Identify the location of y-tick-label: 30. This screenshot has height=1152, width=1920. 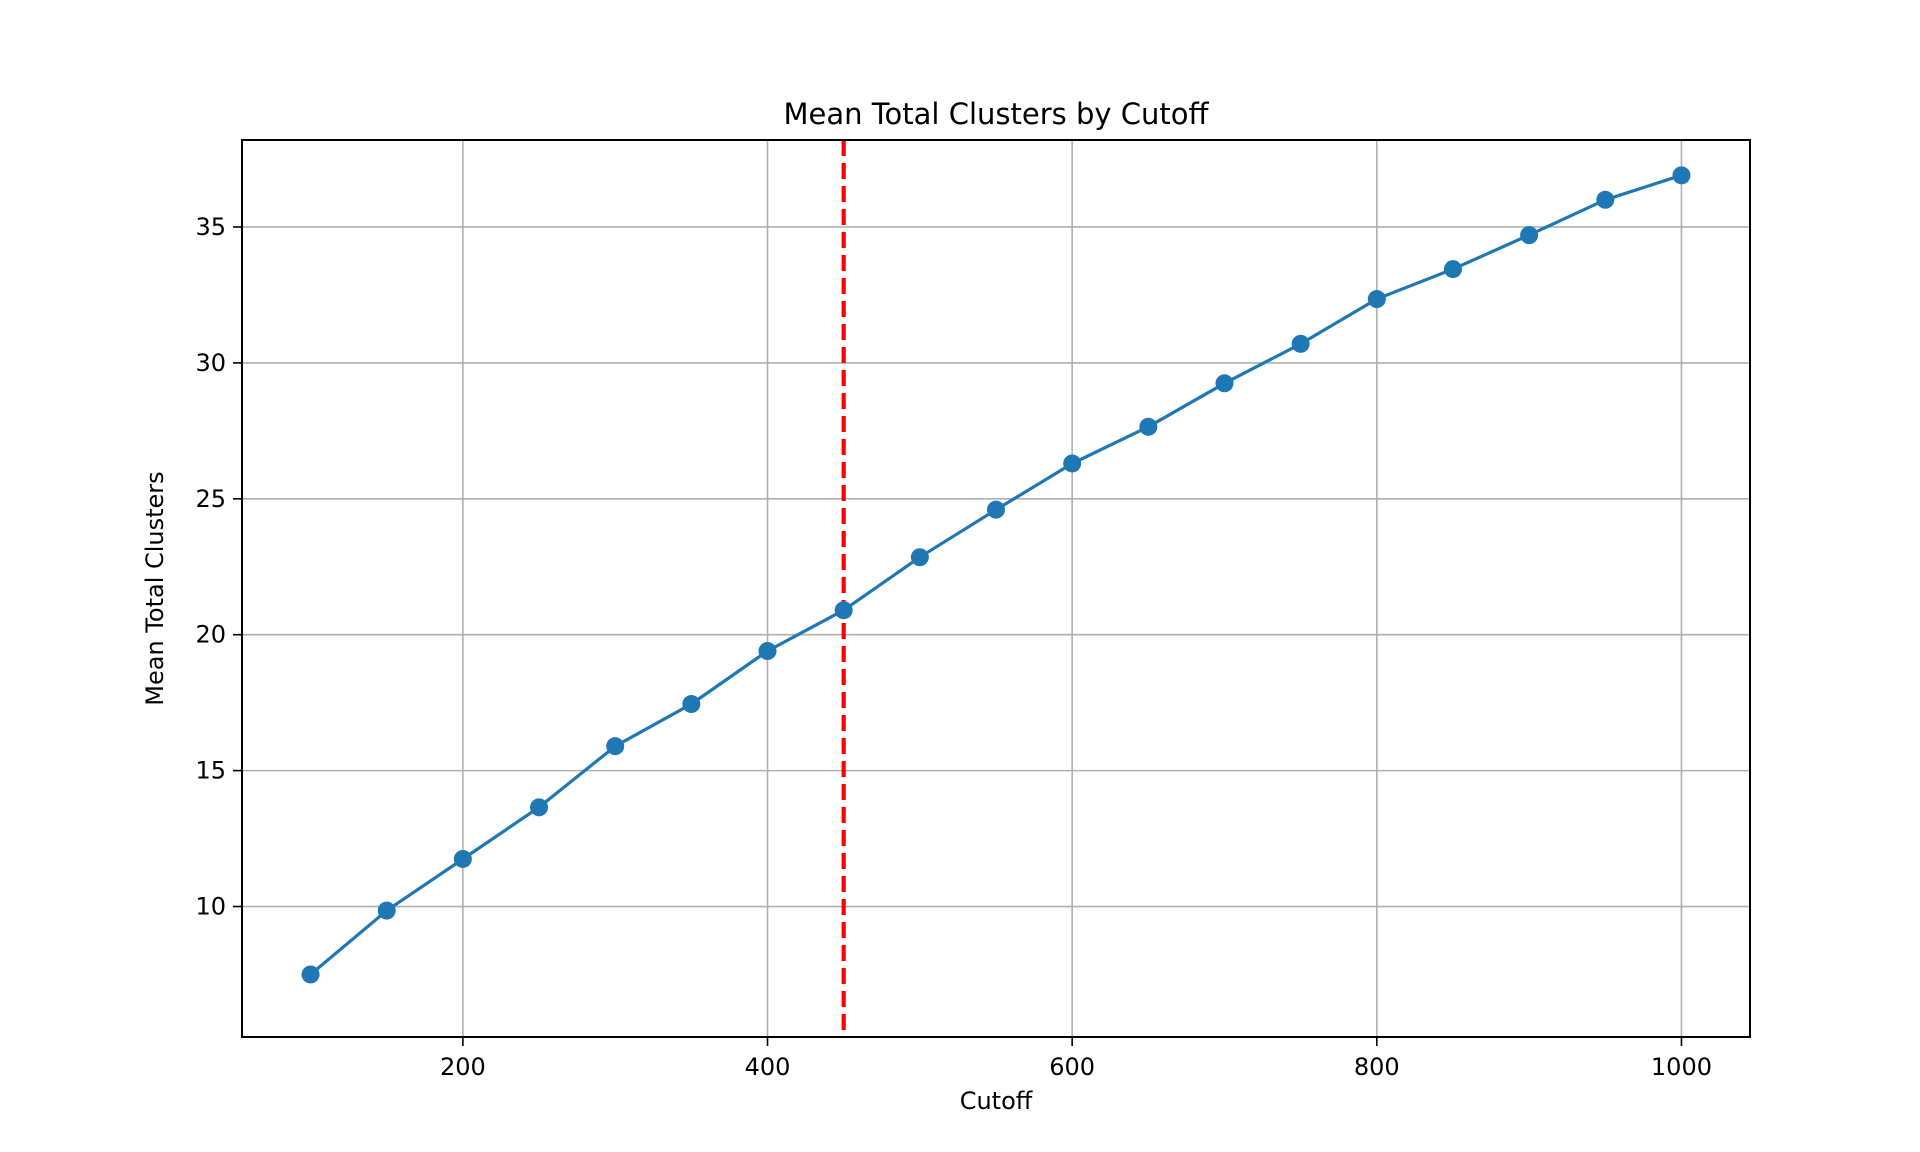
(210, 363).